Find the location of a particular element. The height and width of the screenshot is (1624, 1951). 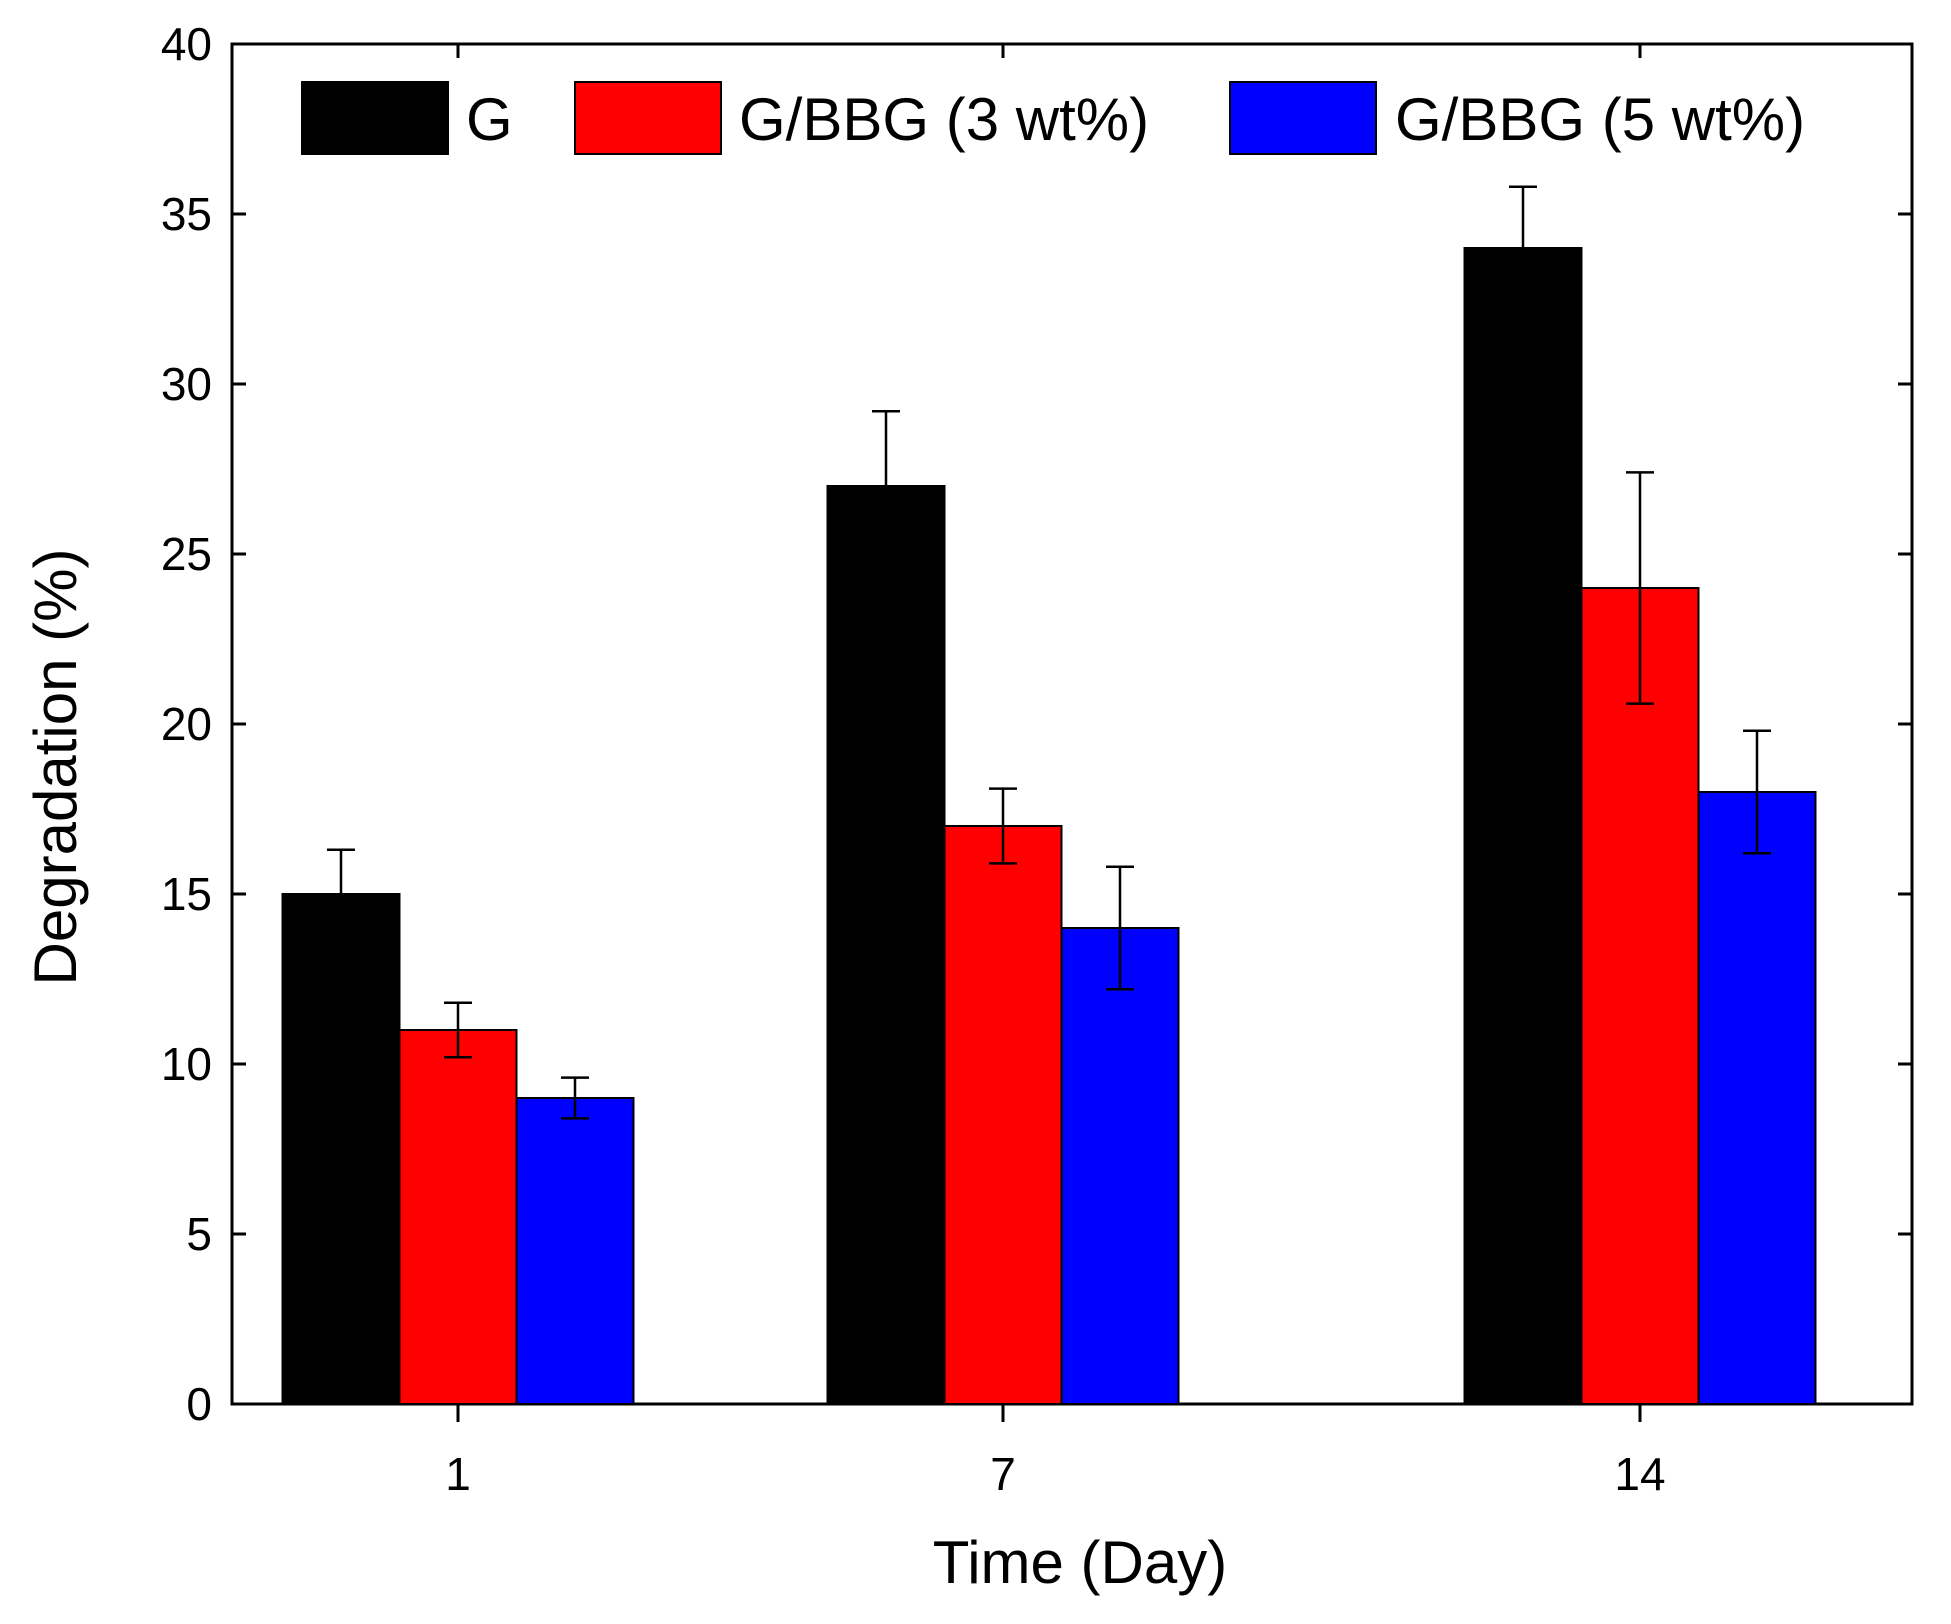

x-tick-label: 14 is located at coordinates (1639, 1474).